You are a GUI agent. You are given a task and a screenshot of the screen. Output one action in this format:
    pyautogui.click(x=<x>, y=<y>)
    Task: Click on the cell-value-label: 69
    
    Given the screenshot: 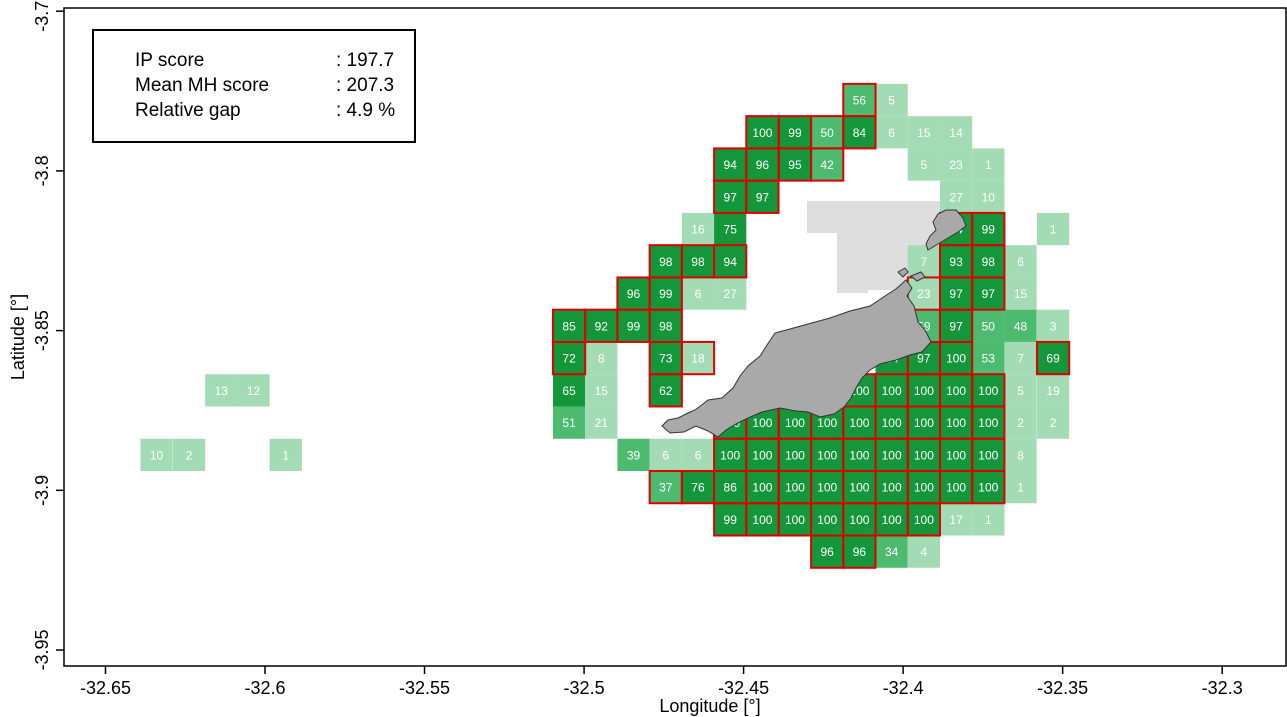 What is the action you would take?
    pyautogui.click(x=1053, y=359)
    